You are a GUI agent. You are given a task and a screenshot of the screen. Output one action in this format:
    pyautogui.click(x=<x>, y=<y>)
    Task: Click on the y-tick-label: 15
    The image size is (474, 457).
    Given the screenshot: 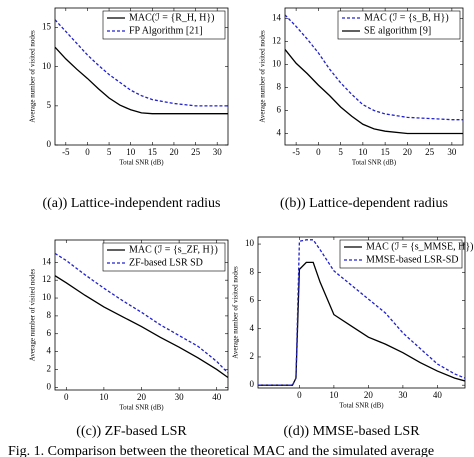 What is the action you would take?
    pyautogui.click(x=47, y=27)
    